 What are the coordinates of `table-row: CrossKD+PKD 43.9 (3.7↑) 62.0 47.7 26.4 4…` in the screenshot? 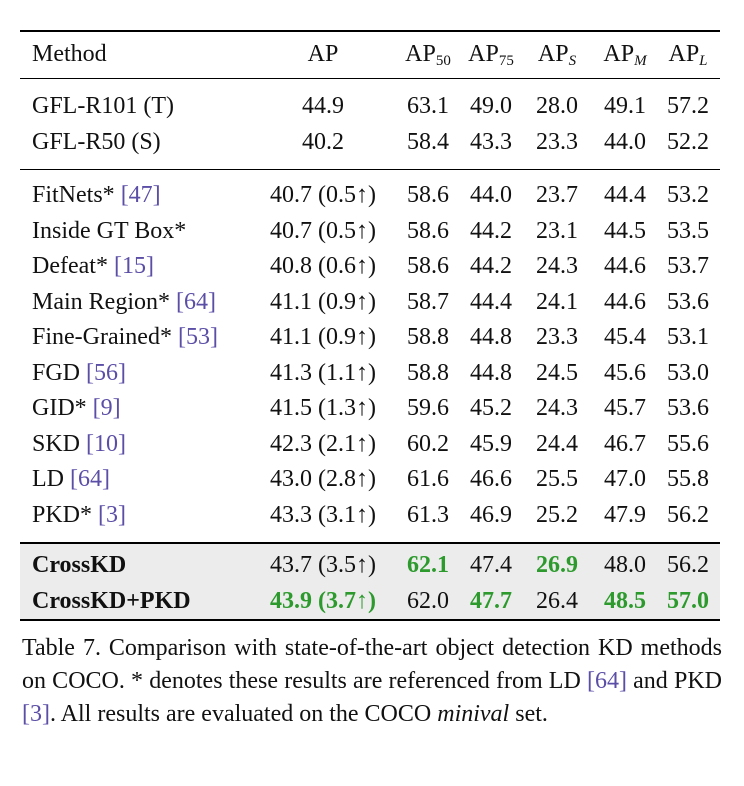 It's located at (370, 601).